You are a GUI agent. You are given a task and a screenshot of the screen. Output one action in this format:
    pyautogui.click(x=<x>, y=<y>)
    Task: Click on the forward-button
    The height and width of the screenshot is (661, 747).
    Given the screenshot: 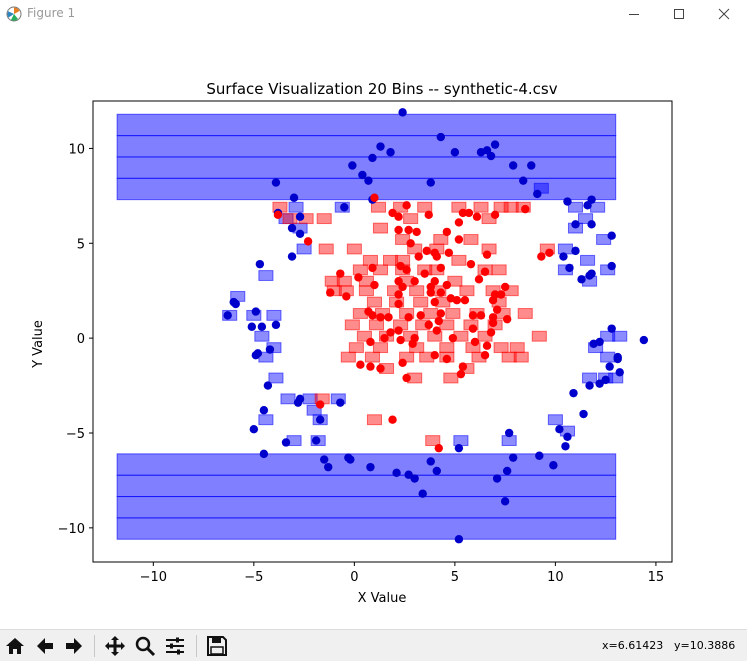 What is the action you would take?
    pyautogui.click(x=74, y=646)
    